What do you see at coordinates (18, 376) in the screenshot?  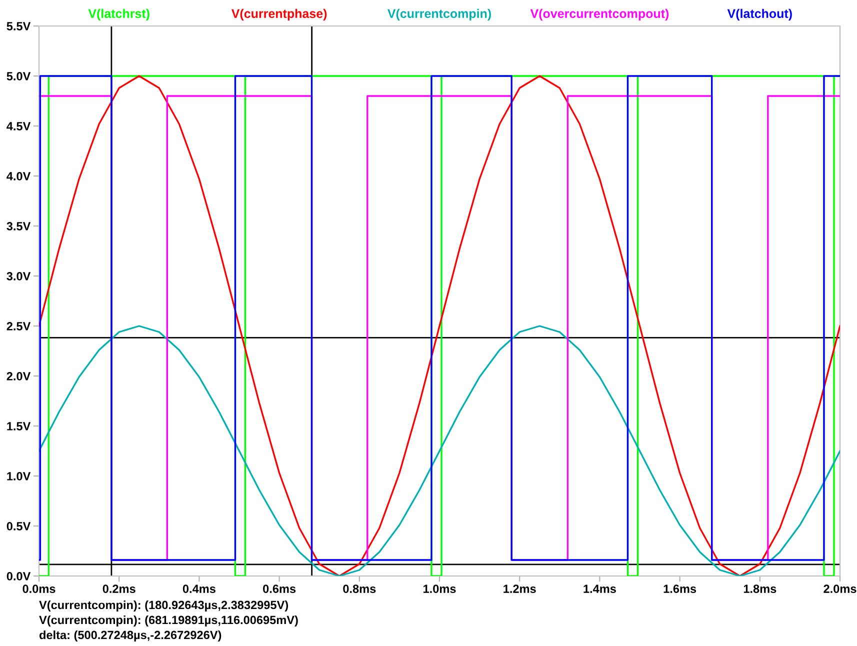 I see `y-tick-label: 2.0V` at bounding box center [18, 376].